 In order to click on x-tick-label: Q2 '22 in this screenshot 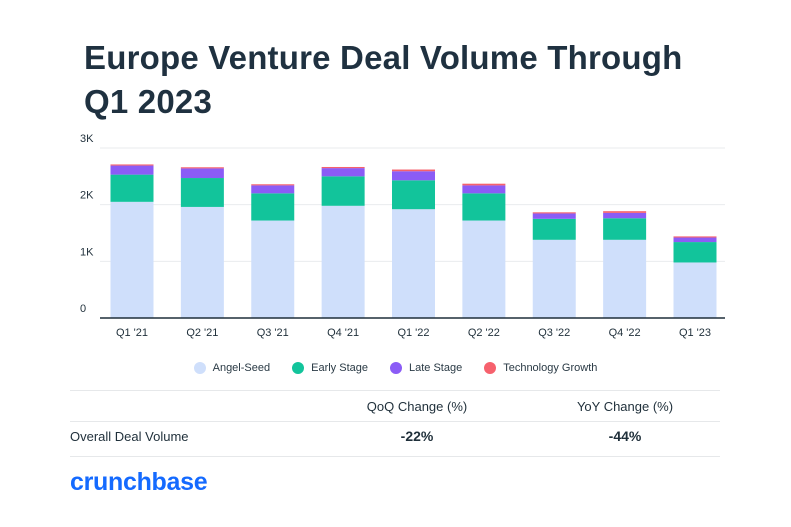, I will do `click(484, 333)`.